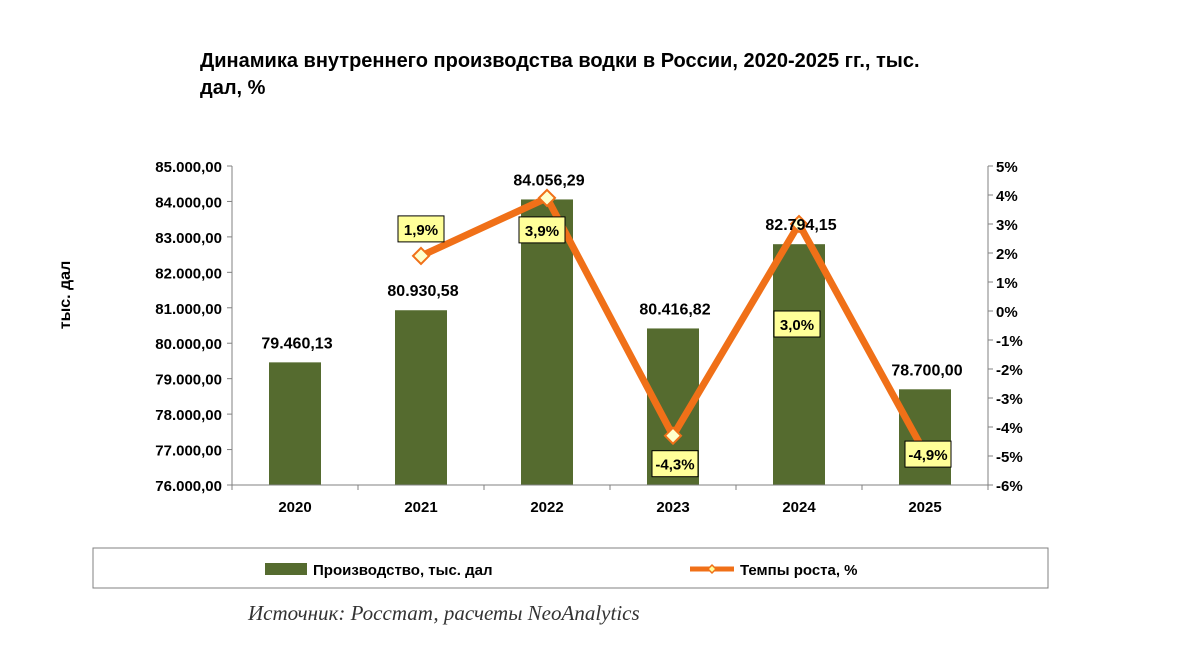 The image size is (1200, 669). Describe the element at coordinates (547, 198) in the screenshot. I see `growth-marker-2022` at that location.